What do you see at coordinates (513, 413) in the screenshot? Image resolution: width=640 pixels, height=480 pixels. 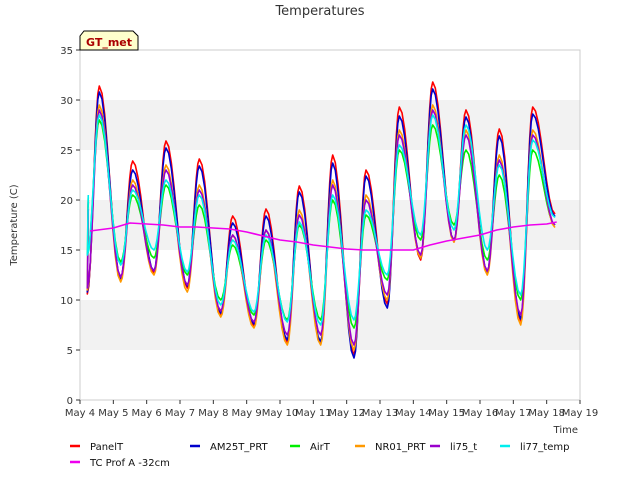 I see `x-tick-label: May 17` at bounding box center [513, 413].